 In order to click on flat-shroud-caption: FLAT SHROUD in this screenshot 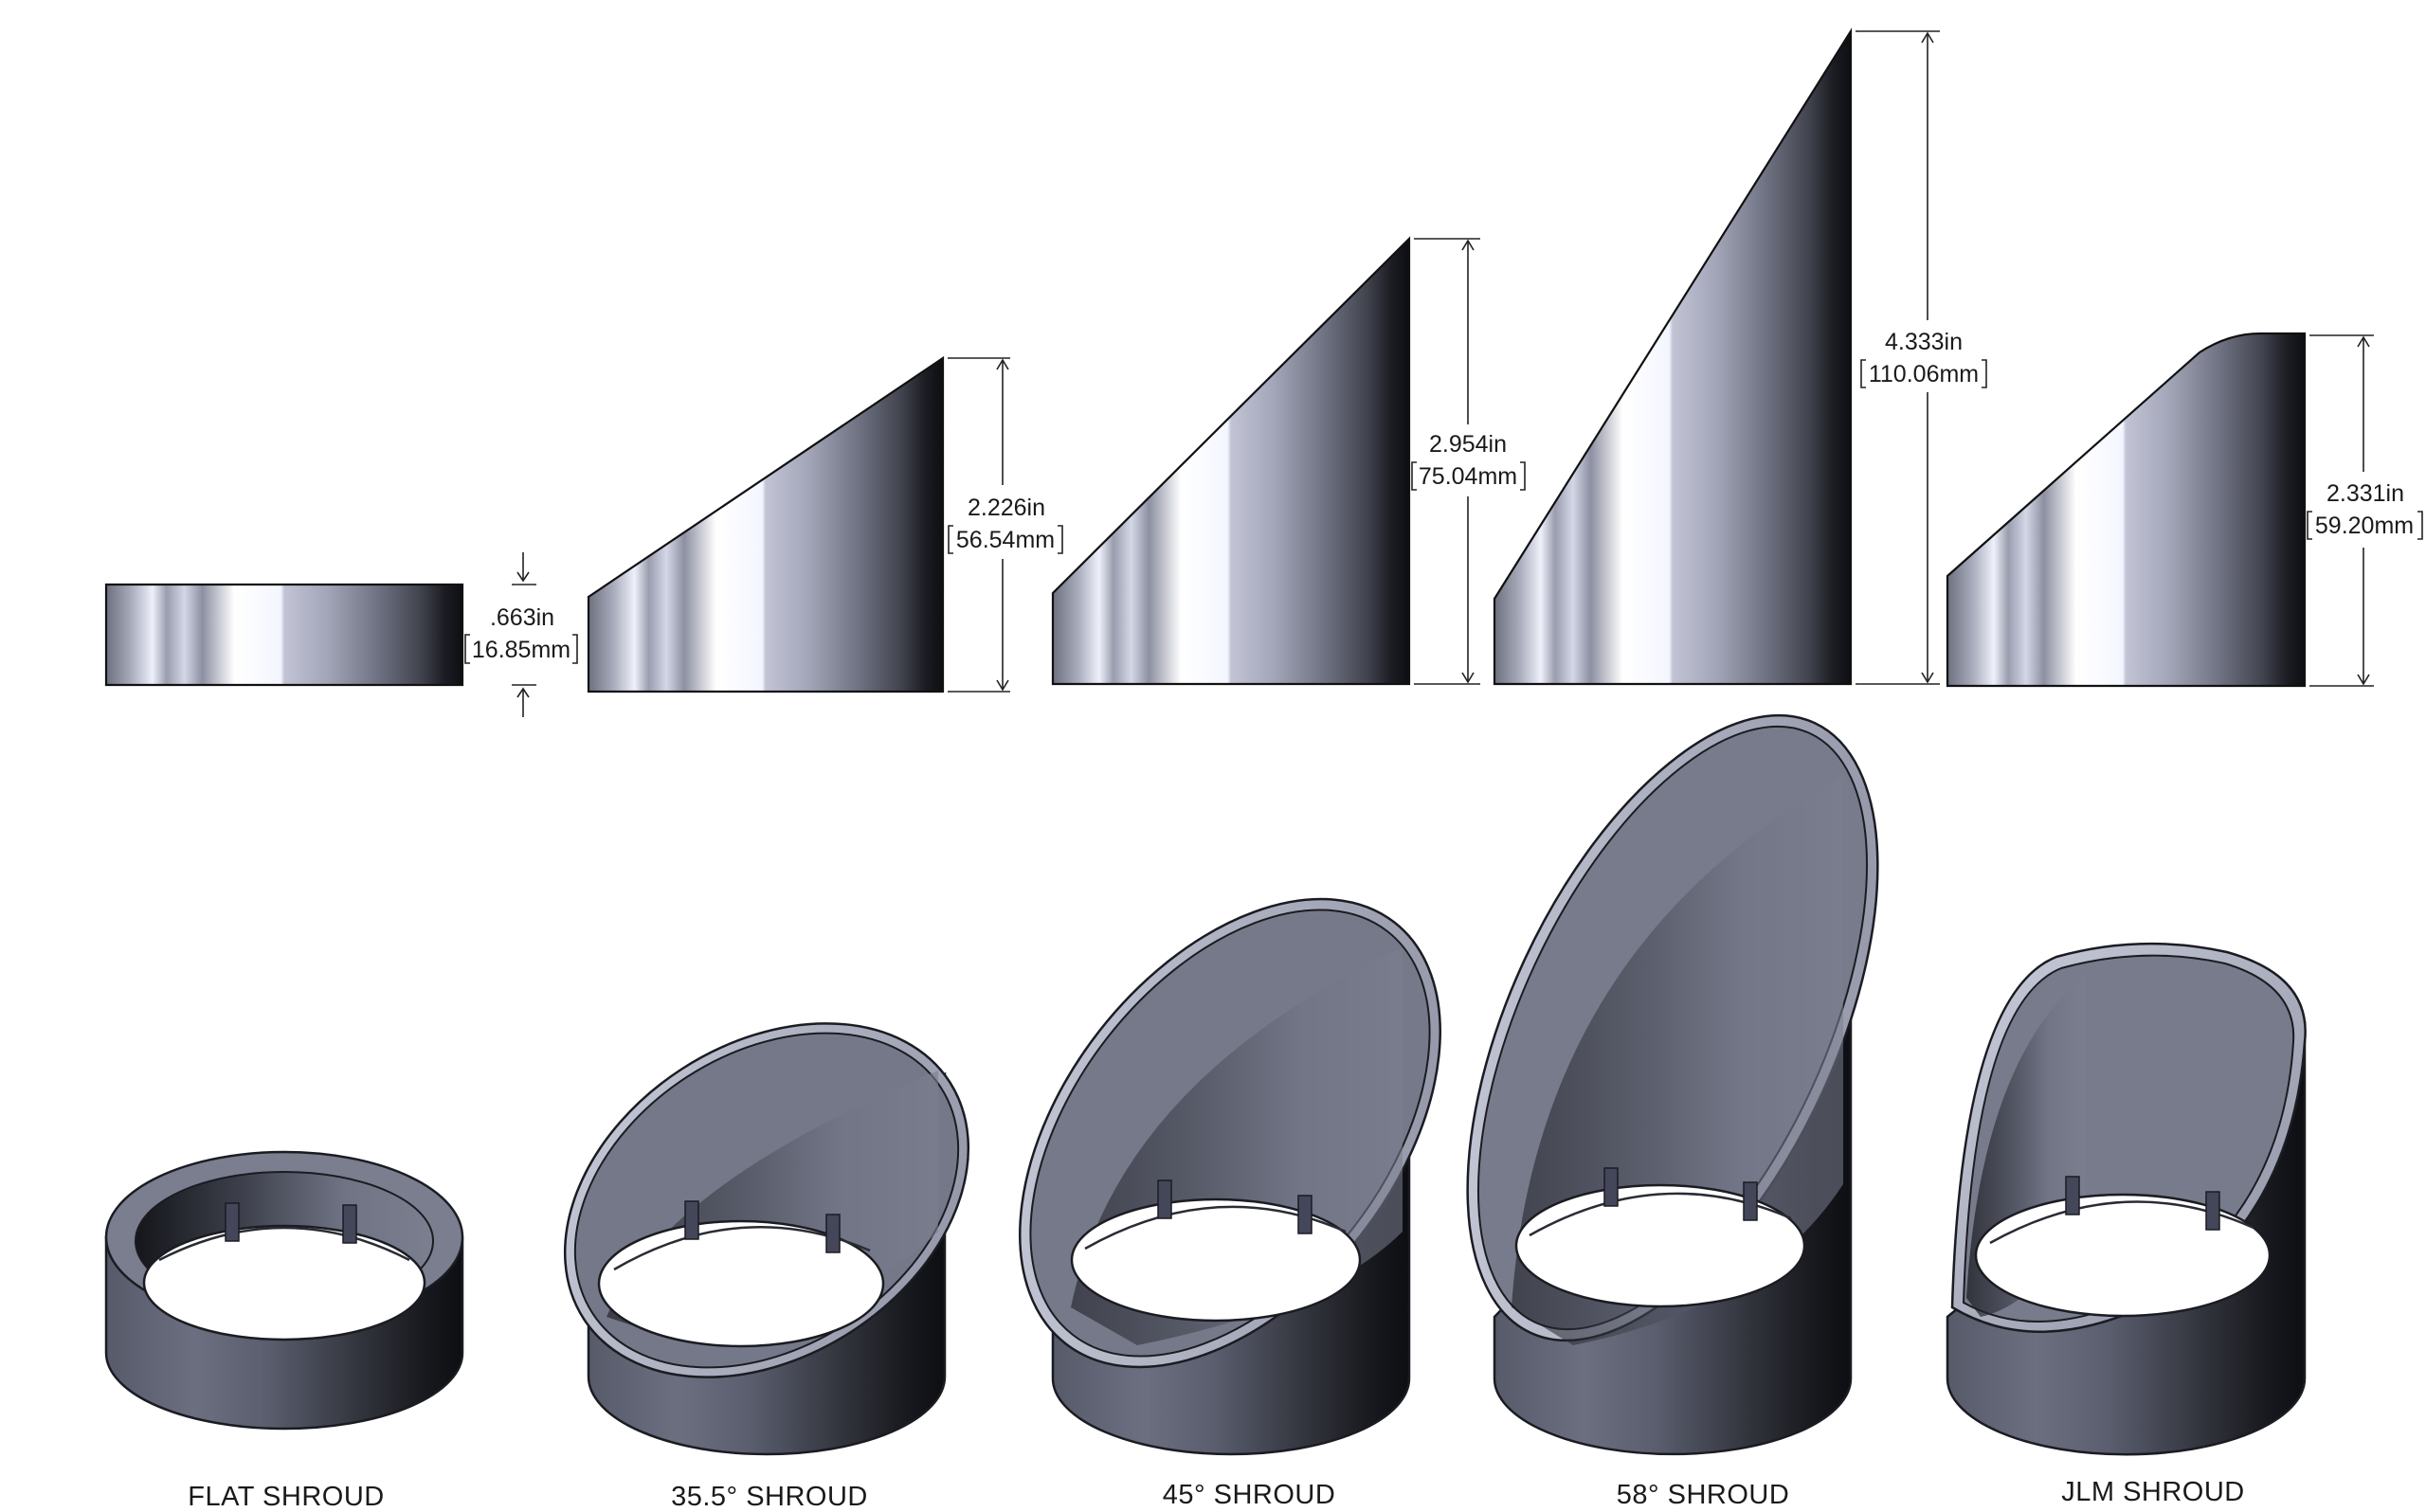, I will do `click(286, 1497)`.